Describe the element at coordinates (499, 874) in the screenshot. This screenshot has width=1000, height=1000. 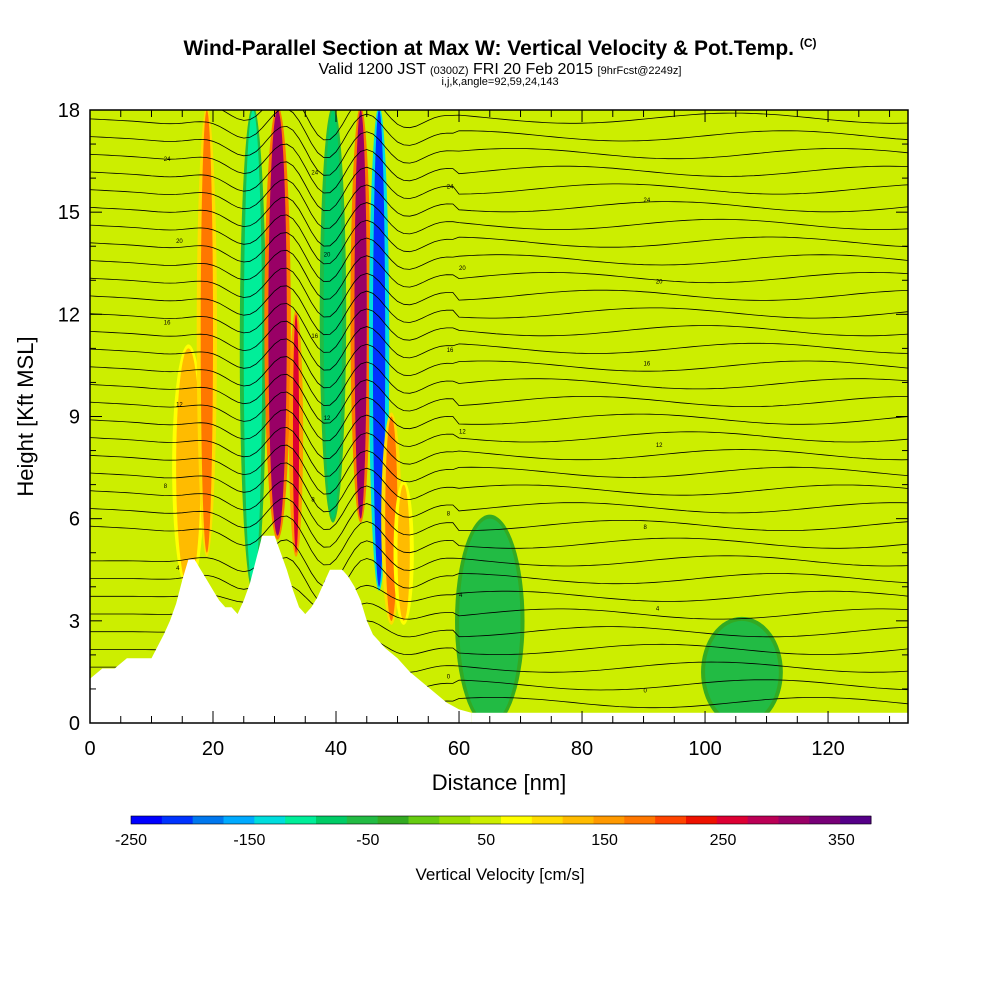
I see `colorbar-title: Vertical Velocity [cm/s]` at that location.